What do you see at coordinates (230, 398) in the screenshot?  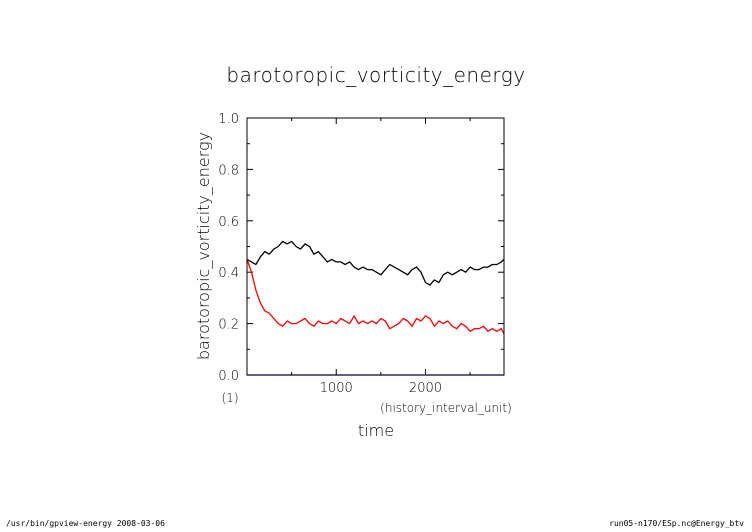 I see `y-axis-units: (1)` at bounding box center [230, 398].